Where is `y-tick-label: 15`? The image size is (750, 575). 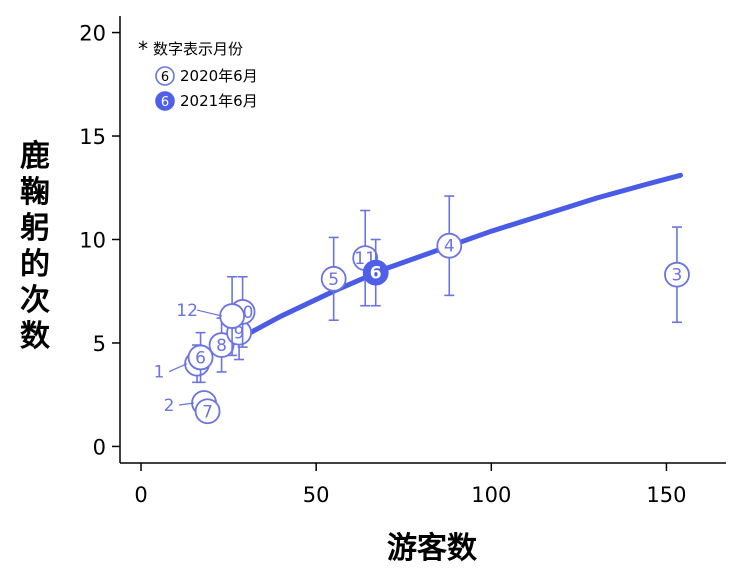 y-tick-label: 15 is located at coordinates (92, 137).